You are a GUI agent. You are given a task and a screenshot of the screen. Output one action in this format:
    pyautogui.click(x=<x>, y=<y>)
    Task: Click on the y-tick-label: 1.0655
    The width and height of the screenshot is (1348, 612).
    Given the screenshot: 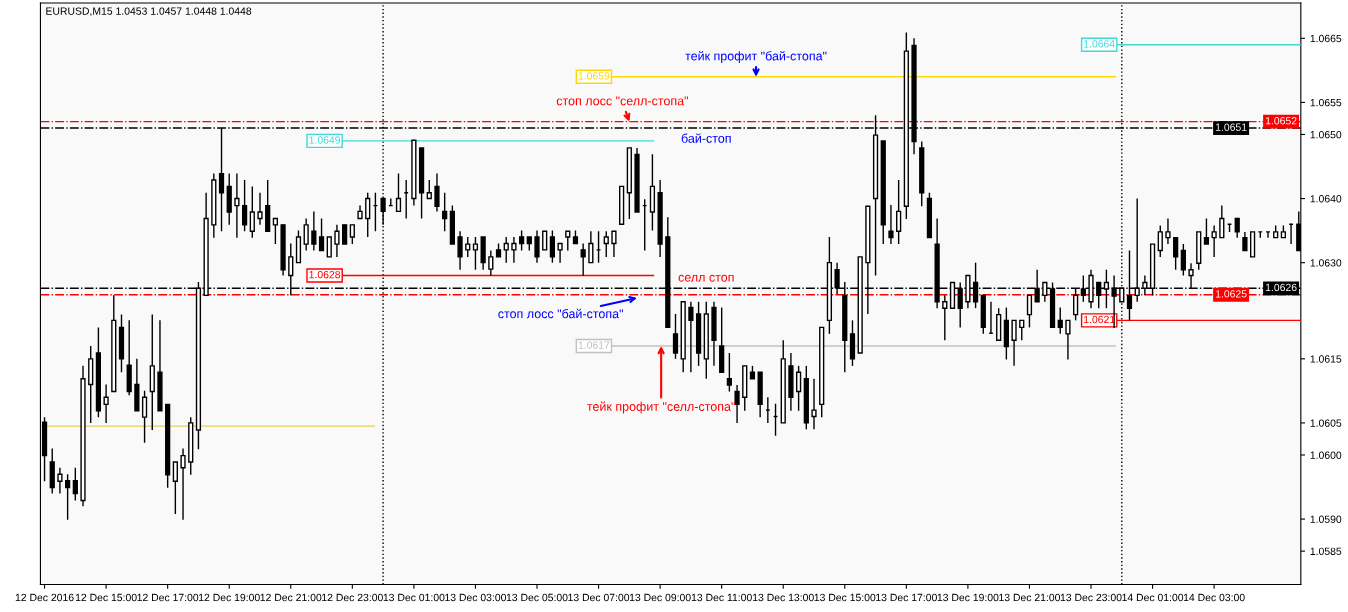 What is the action you would take?
    pyautogui.click(x=1326, y=102)
    